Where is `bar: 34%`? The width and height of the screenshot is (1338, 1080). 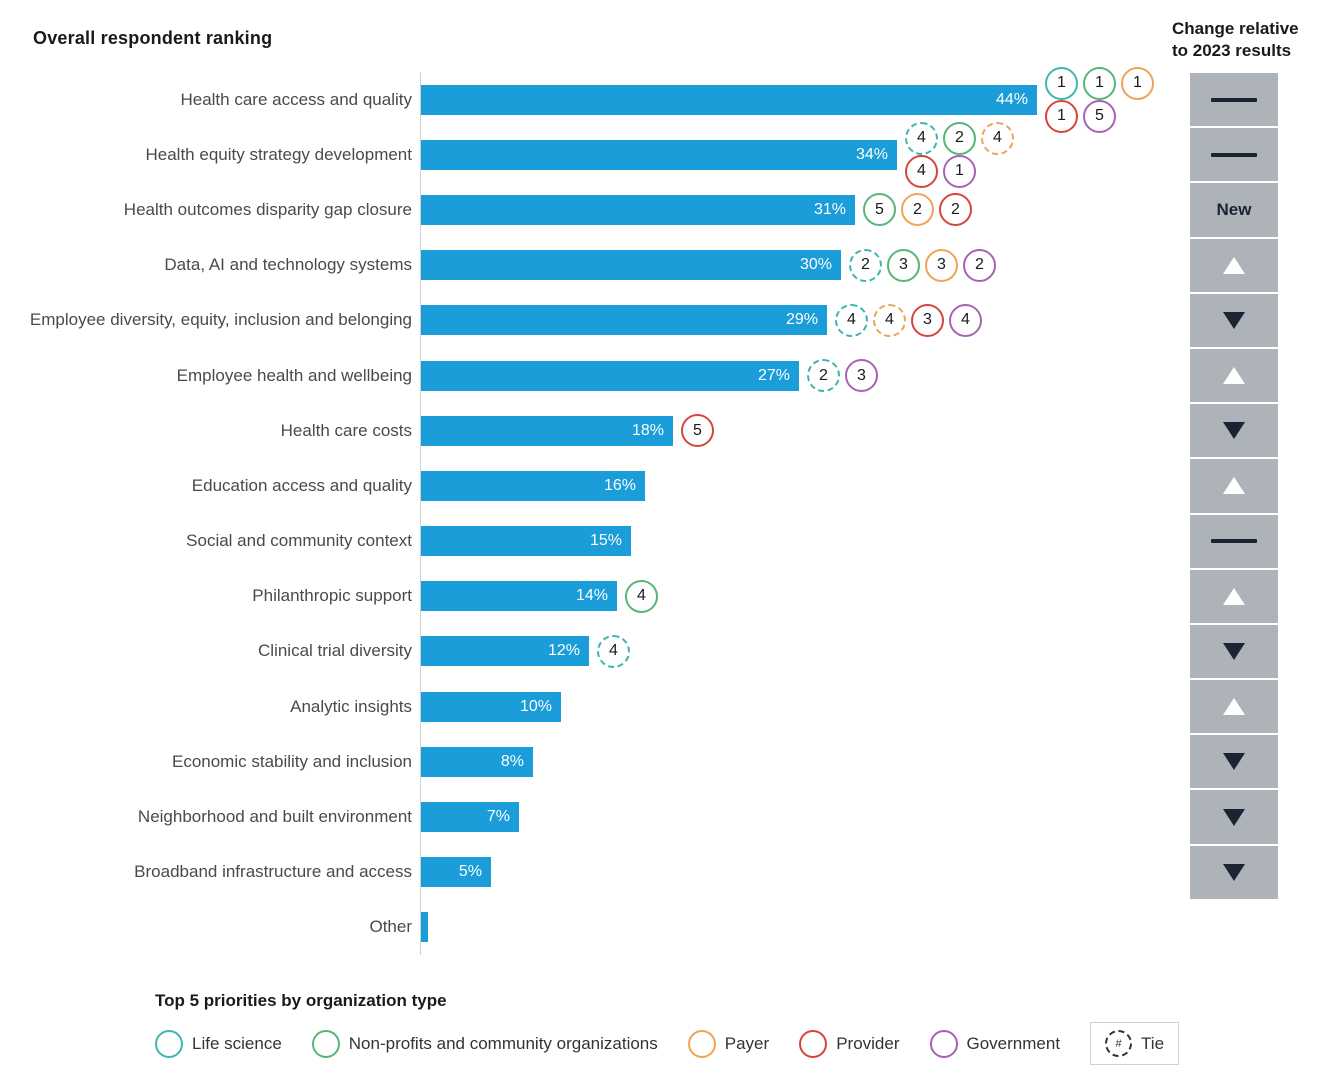
bar: 34% is located at coordinates (659, 154).